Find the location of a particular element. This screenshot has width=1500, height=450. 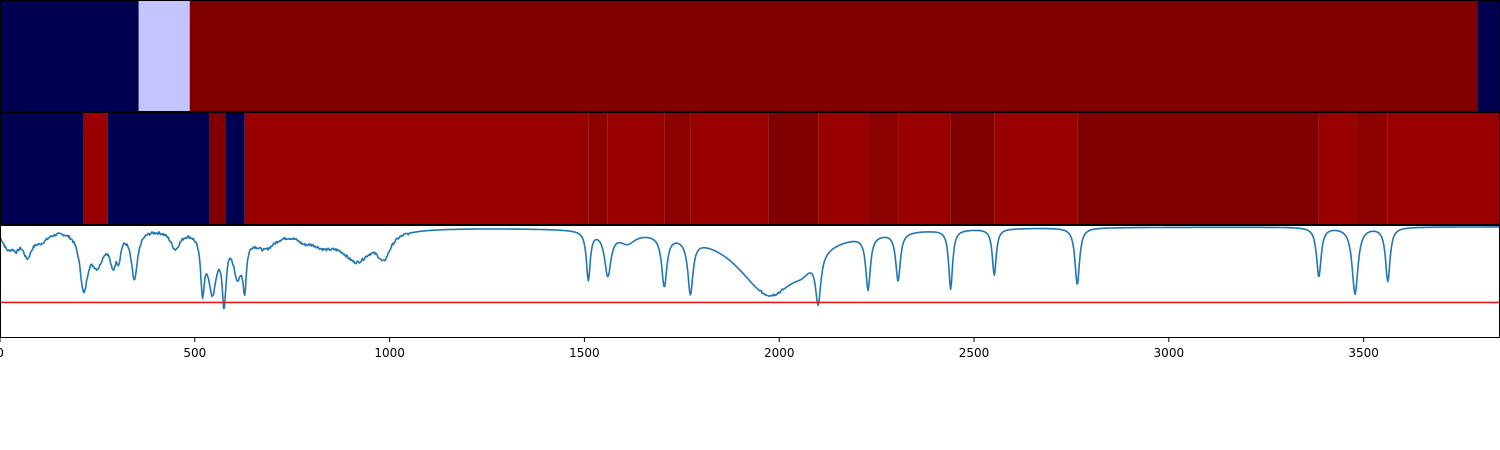

x-tick-label-1000: 1000 is located at coordinates (389, 353).